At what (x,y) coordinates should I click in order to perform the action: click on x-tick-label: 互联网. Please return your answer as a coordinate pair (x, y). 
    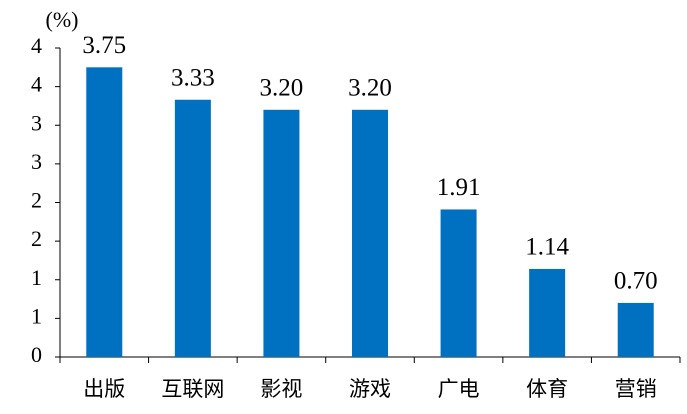
    Looking at the image, I should click on (192, 389).